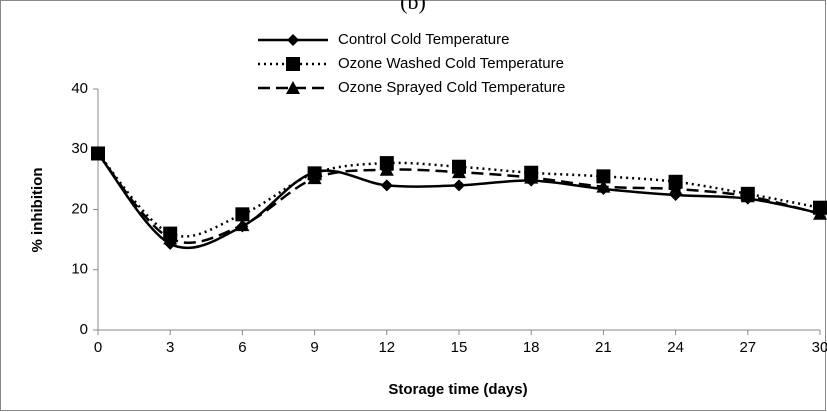  I want to click on x-axis-title: Storage time (days), so click(457, 389).